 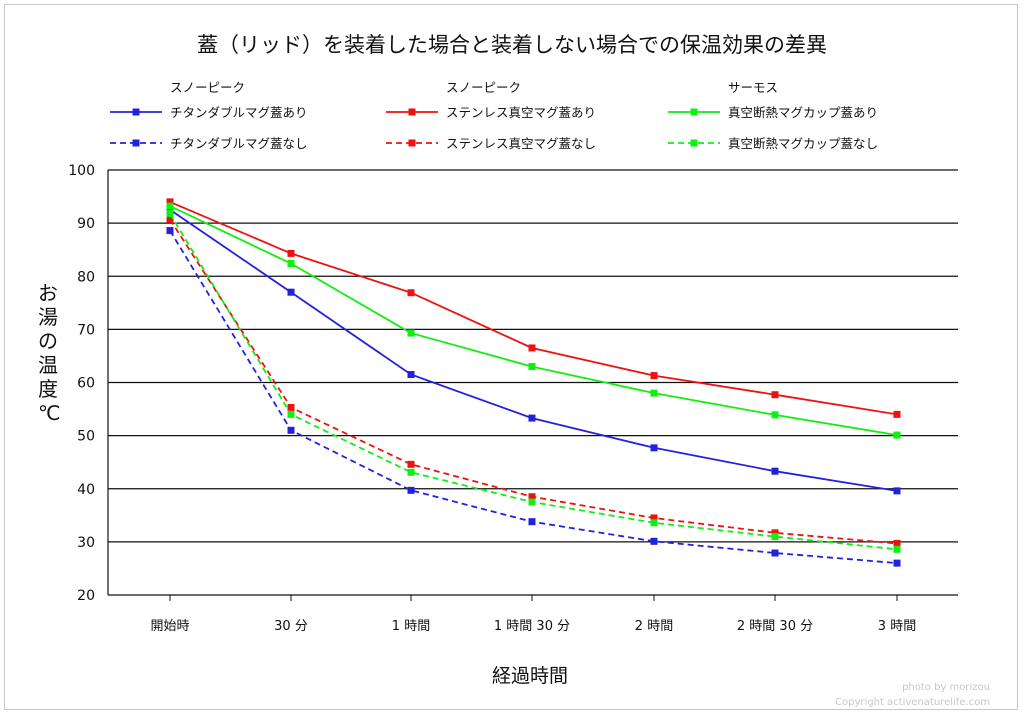 I want to click on chart-title: 蓋（リッド）を装着した場合と装着しない場合での保温効果の差異, so click(x=512, y=45).